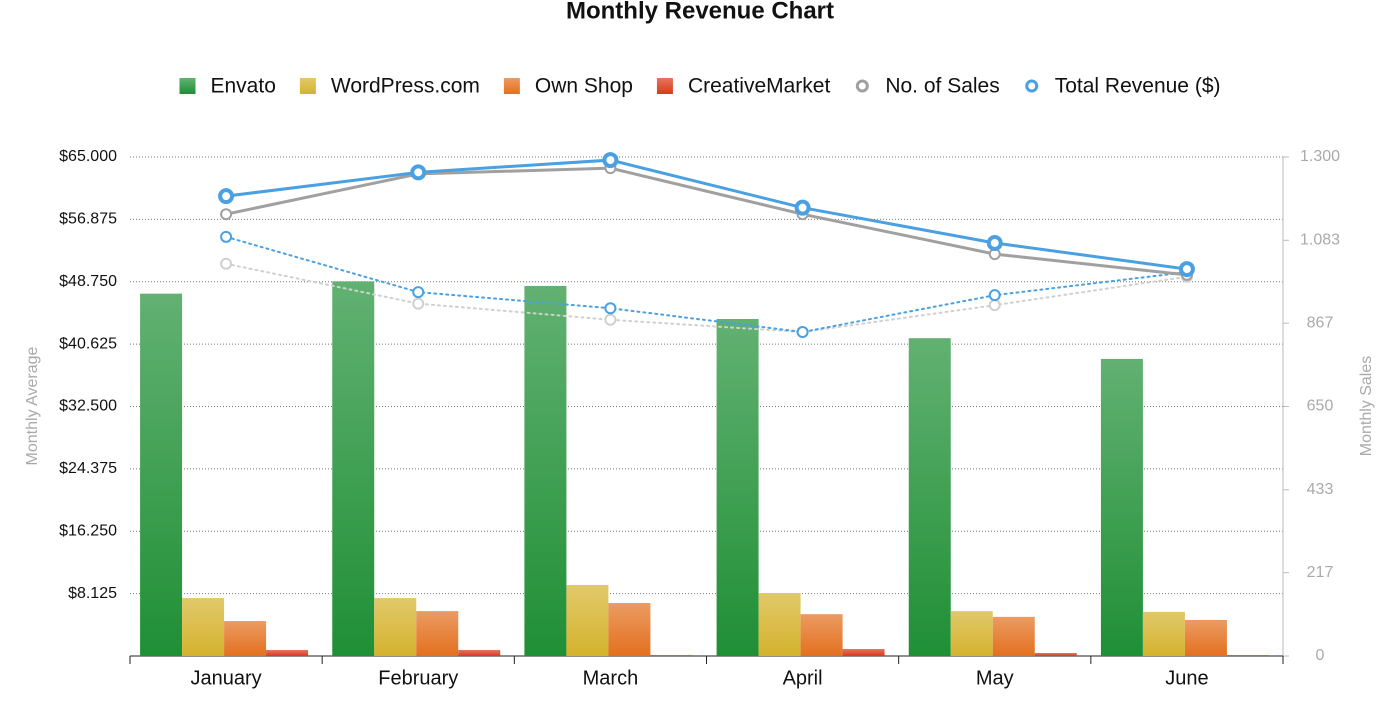 Image resolution: width=1400 pixels, height=723 pixels. What do you see at coordinates (88, 406) in the screenshot?
I see `y-tick-label: $32.500` at bounding box center [88, 406].